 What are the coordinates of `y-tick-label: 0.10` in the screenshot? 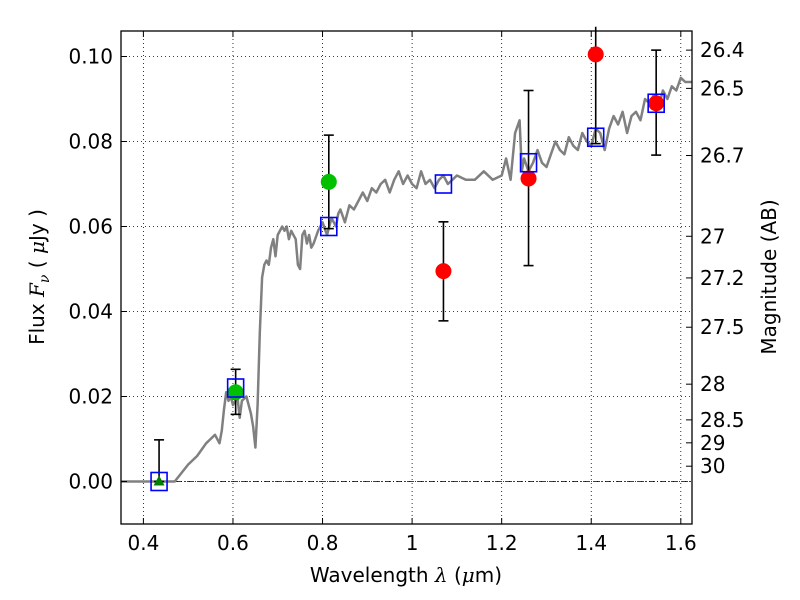 It's located at (90, 57).